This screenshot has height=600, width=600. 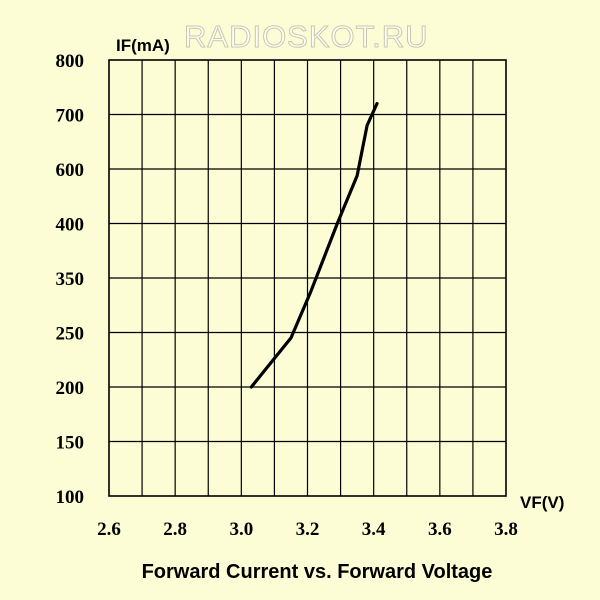 What do you see at coordinates (70, 170) in the screenshot?
I see `y-tick-label: 600` at bounding box center [70, 170].